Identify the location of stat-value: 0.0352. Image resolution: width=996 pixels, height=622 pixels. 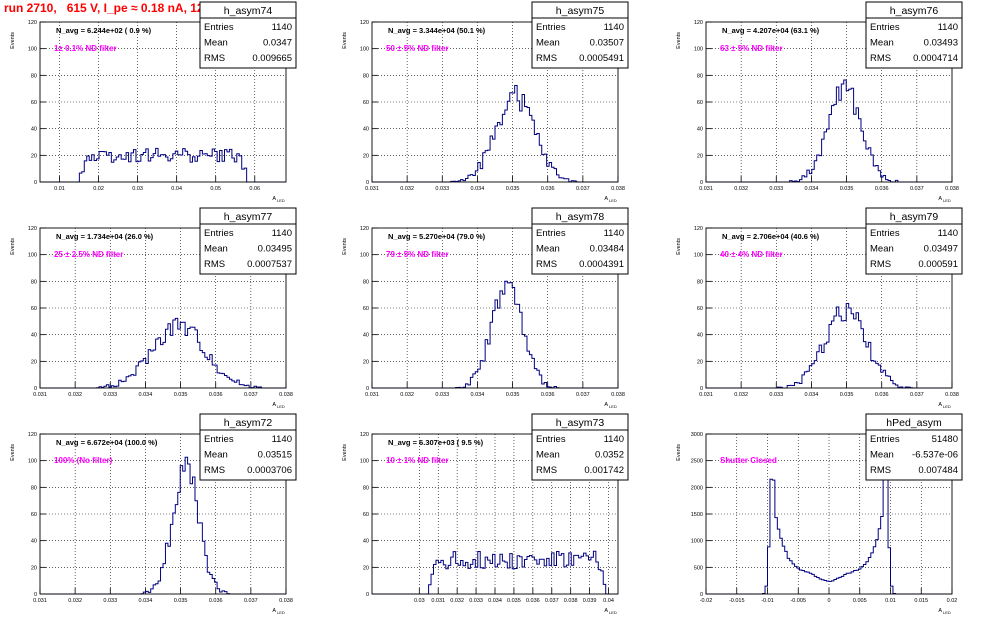
(609, 455).